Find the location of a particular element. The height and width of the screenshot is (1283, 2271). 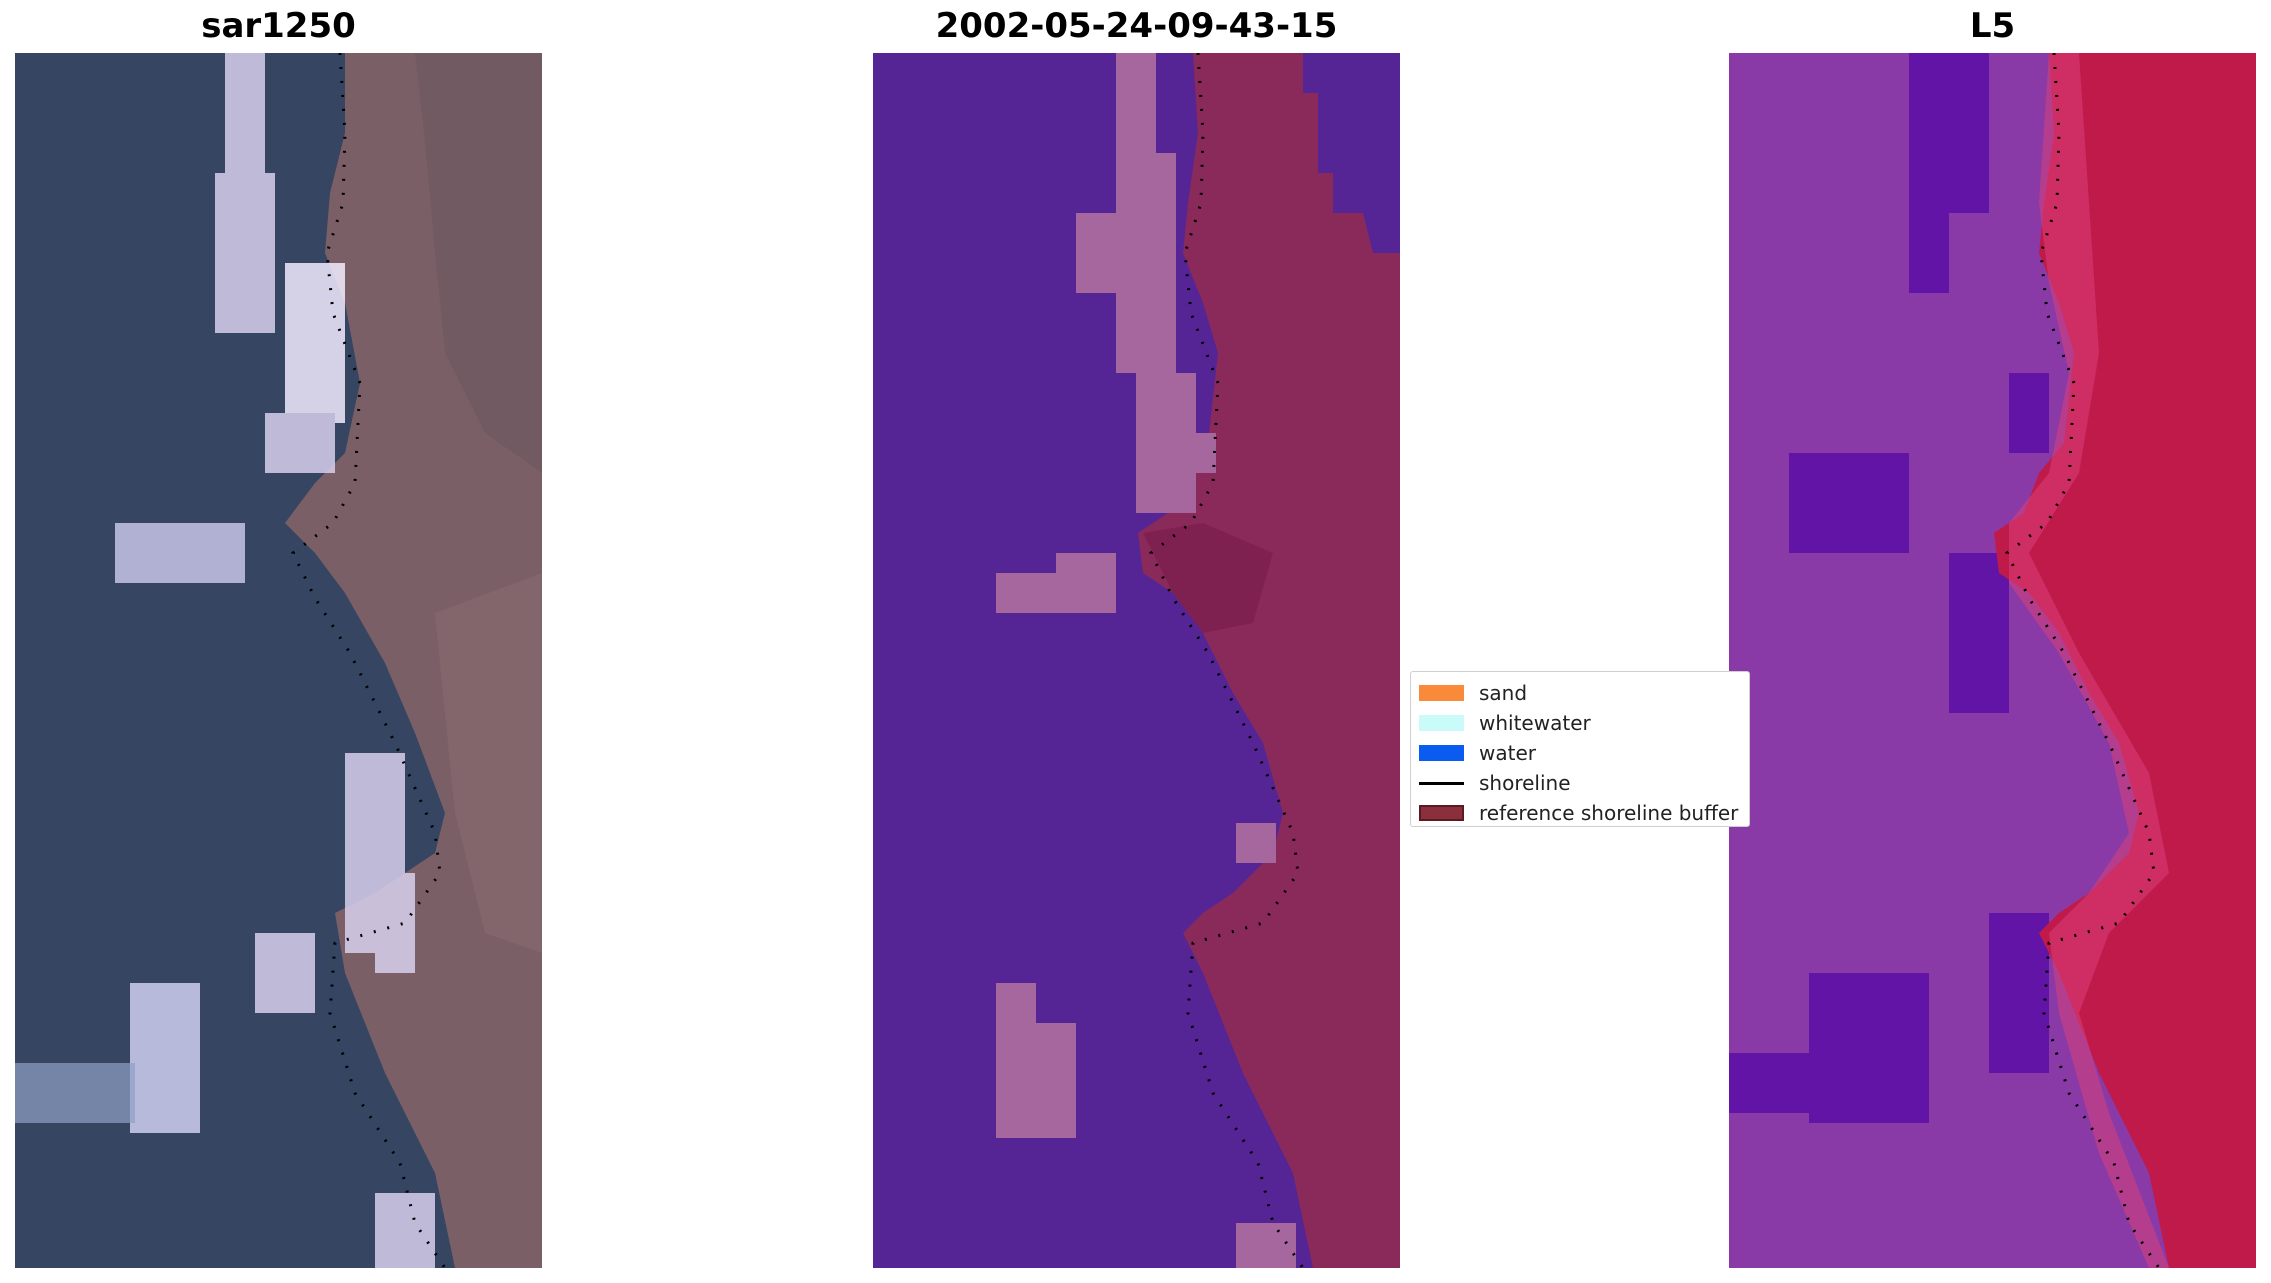

legend-item-shoreline: shoreline is located at coordinates (1495, 783).